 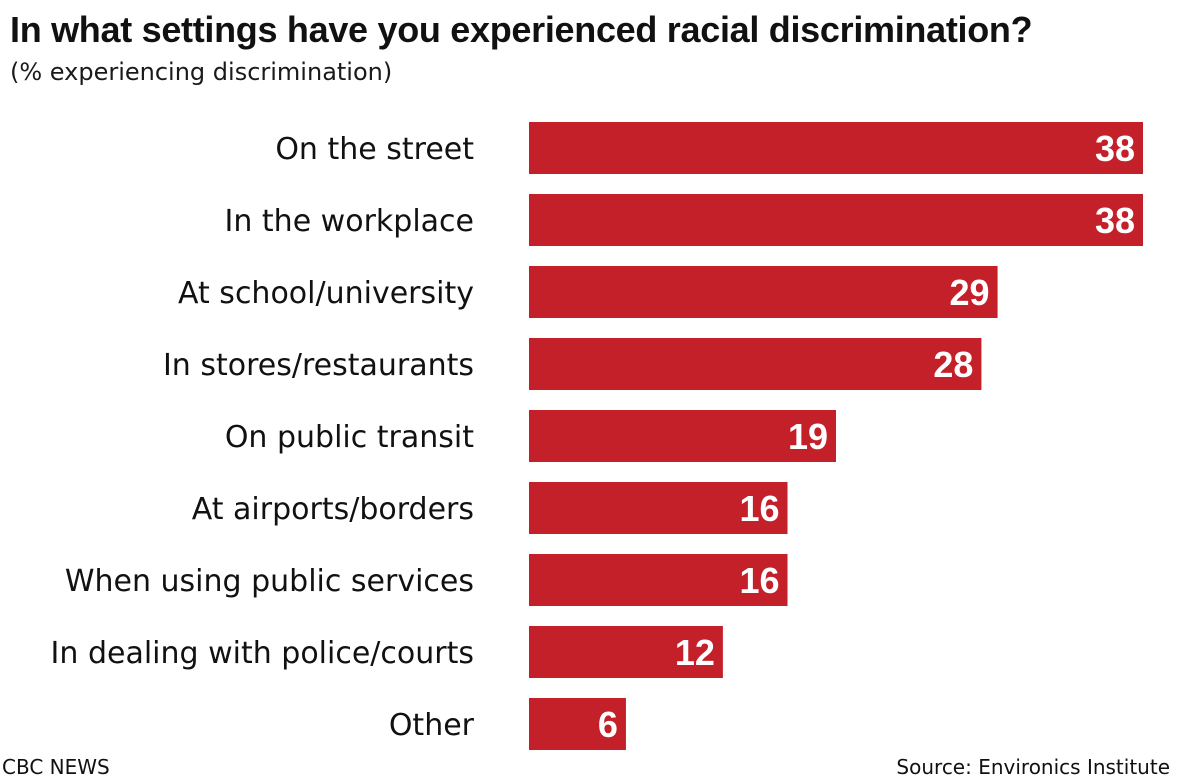 I want to click on category-label-7: When using public services, so click(x=269, y=581).